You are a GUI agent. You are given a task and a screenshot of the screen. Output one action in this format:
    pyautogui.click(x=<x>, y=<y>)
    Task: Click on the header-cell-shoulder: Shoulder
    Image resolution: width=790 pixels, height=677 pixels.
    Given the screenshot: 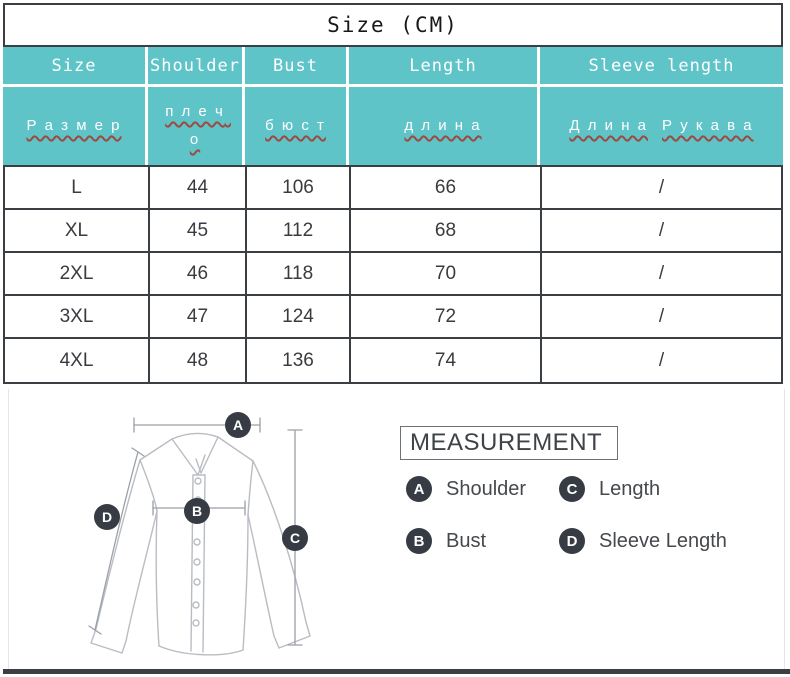 What is the action you would take?
    pyautogui.click(x=196, y=67)
    